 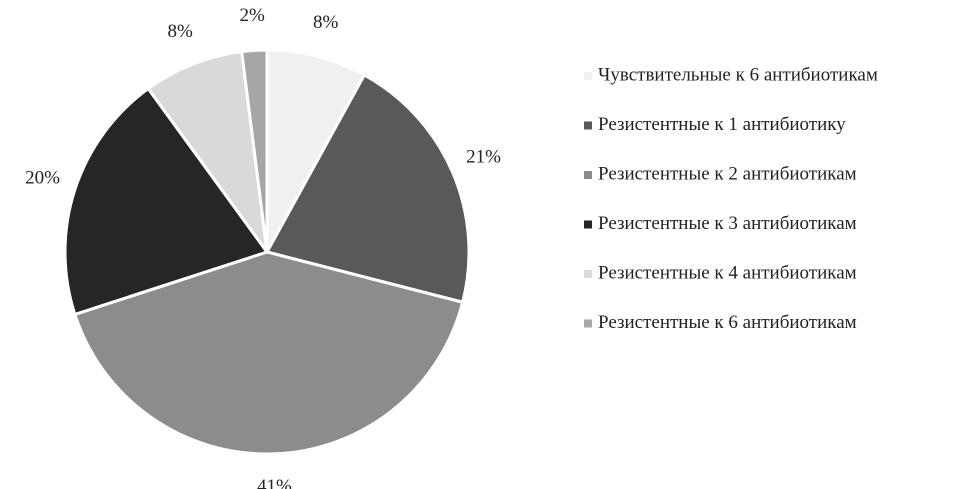 I want to click on legend-label: Резистентные к 4 антибиотикам, so click(x=727, y=272).